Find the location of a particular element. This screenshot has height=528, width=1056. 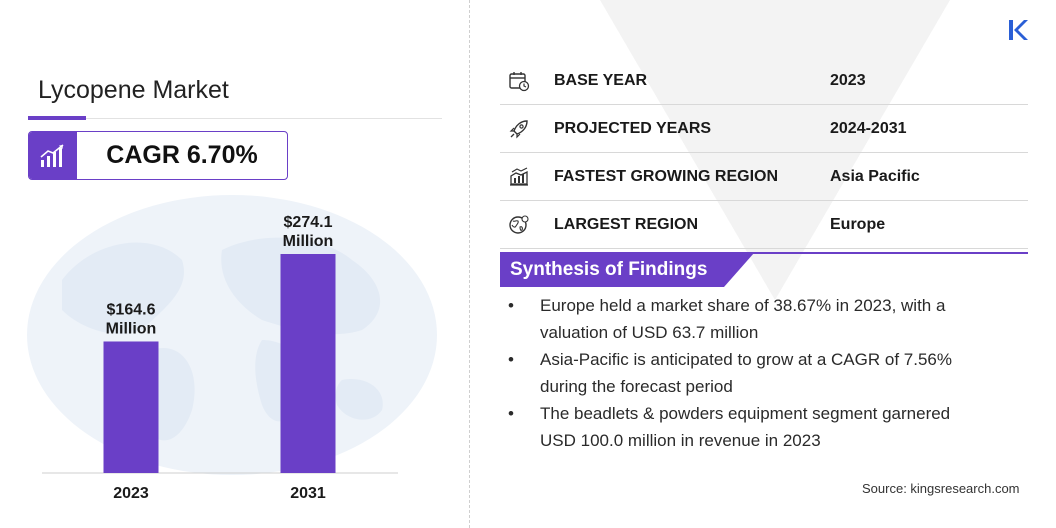

info-row-projected-years: PROJECTED YEARS 2024-2031 is located at coordinates (764, 129).